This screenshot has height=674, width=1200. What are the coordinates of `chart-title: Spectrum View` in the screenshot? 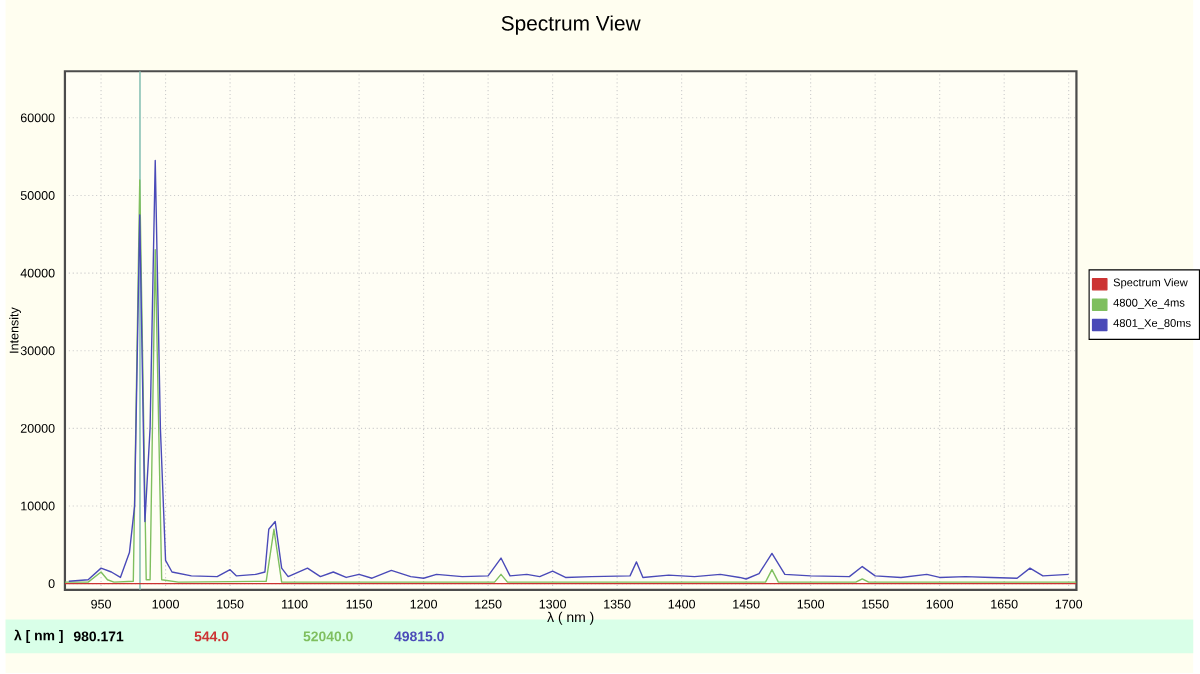 It's located at (571, 25).